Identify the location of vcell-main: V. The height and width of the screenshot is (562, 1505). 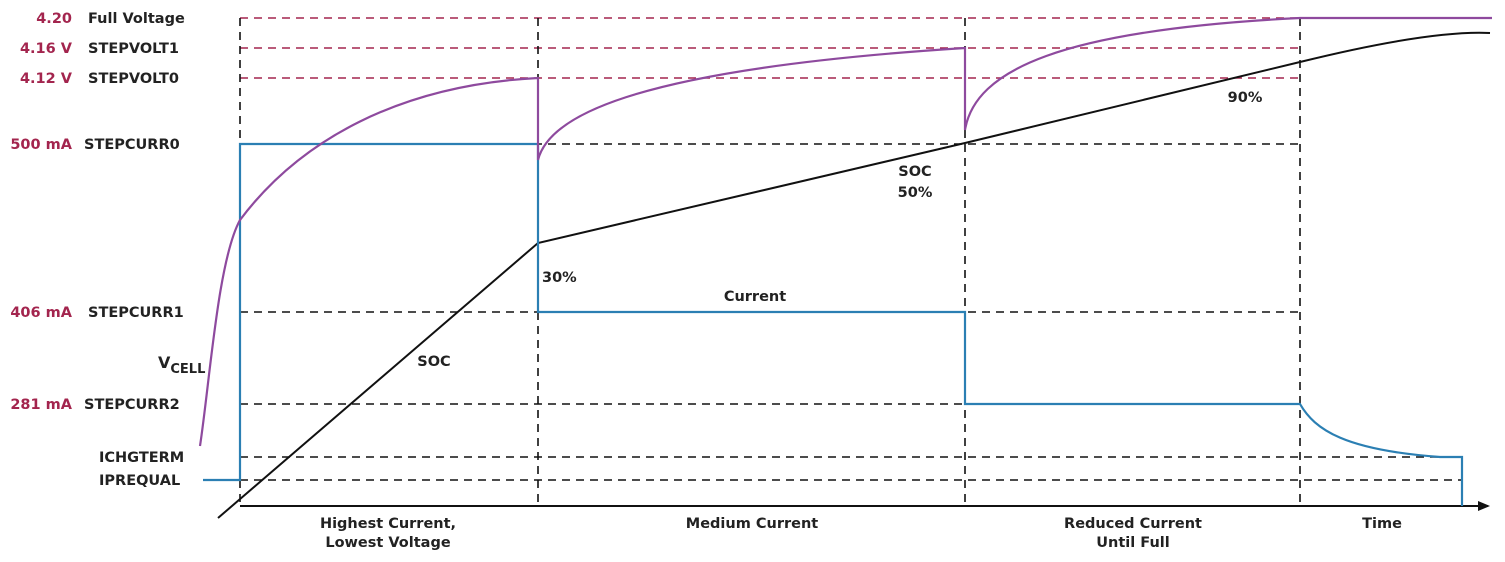
(164, 362).